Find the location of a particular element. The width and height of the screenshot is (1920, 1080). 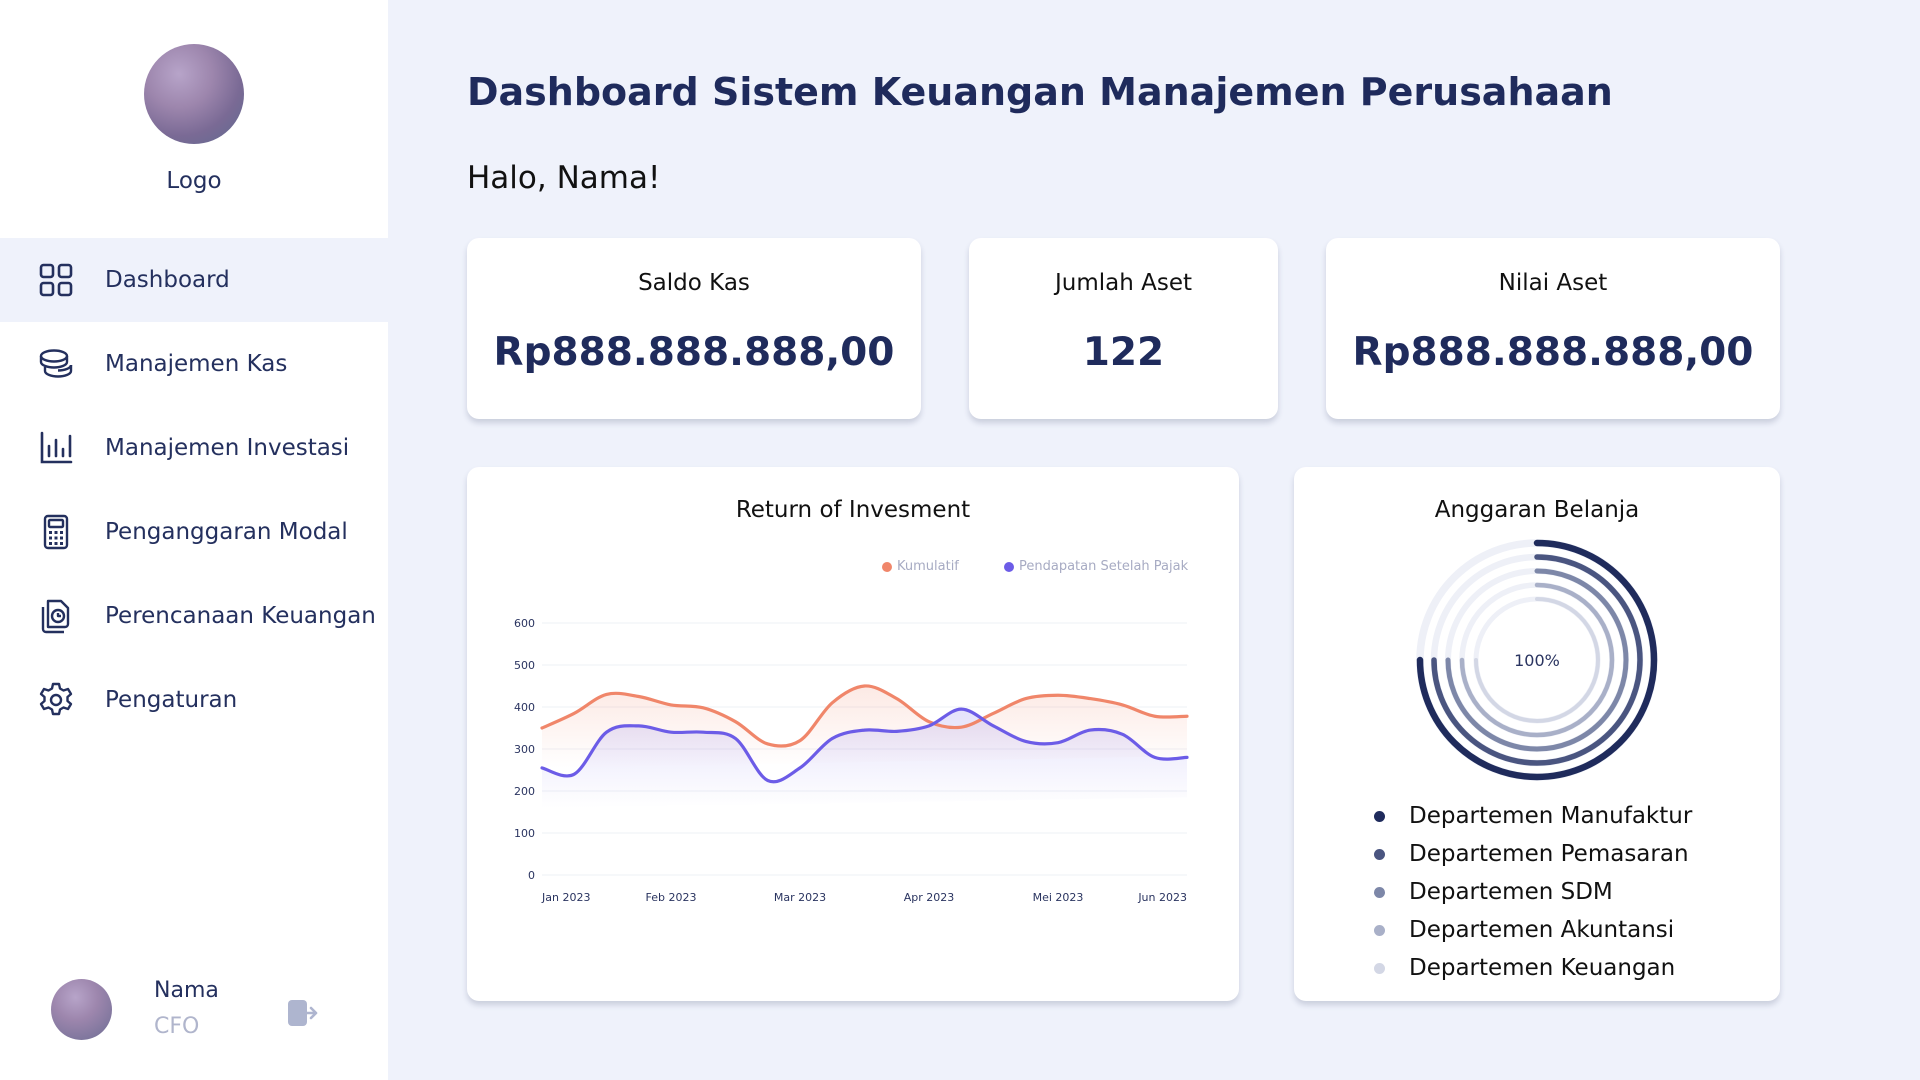

legend-label: Departemen SDM is located at coordinates (1511, 892).